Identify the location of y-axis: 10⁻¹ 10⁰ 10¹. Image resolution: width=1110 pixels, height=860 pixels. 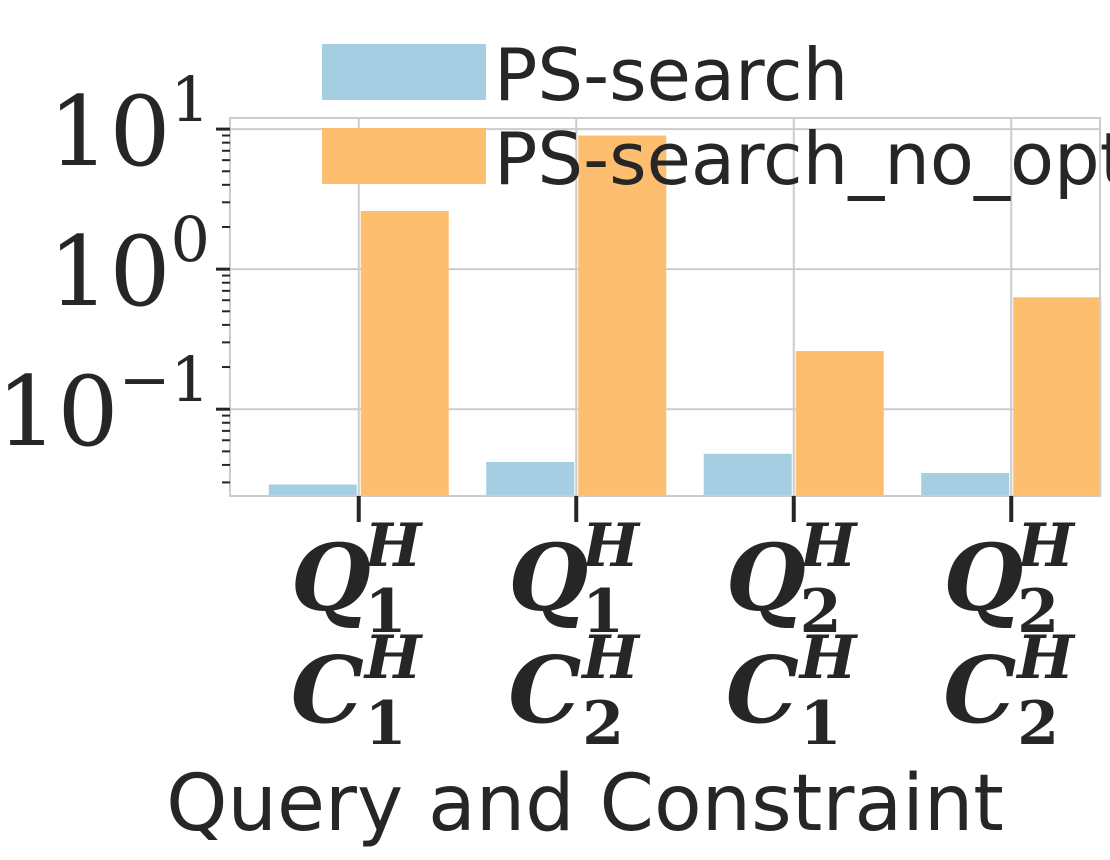
(115, 273).